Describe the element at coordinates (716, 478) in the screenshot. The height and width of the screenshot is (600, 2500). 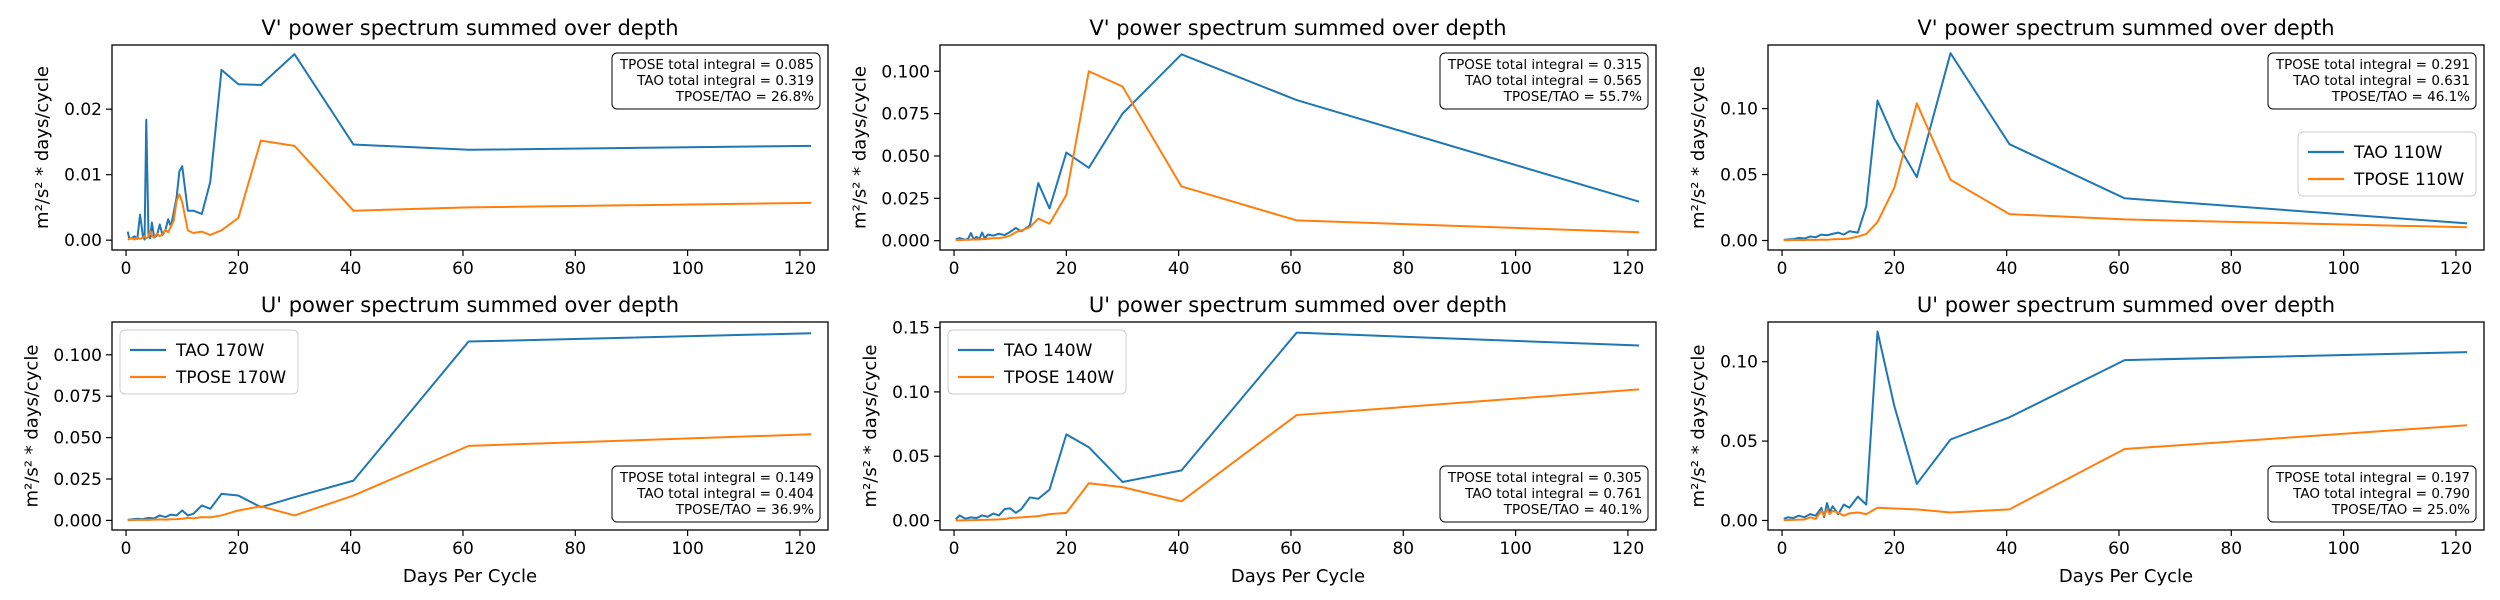
I see `annotation-line: TPOSE total integral = 0.149` at that location.